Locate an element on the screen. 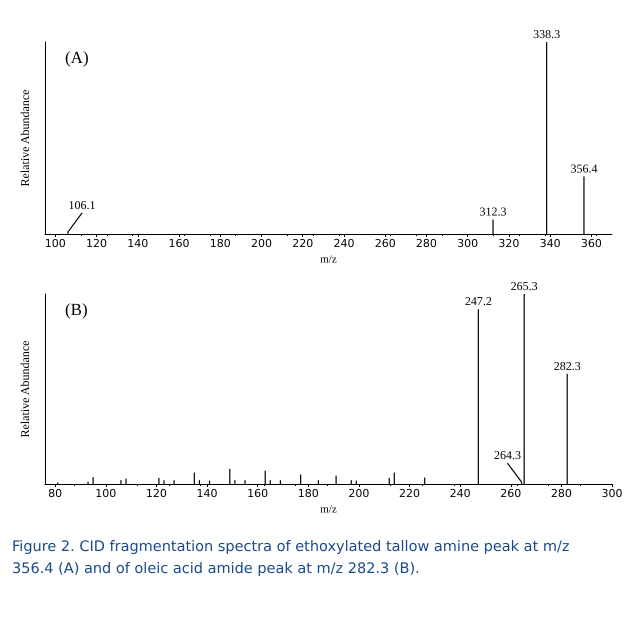 This screenshot has width=638, height=634. annotation: 338.3 is located at coordinates (546, 34).